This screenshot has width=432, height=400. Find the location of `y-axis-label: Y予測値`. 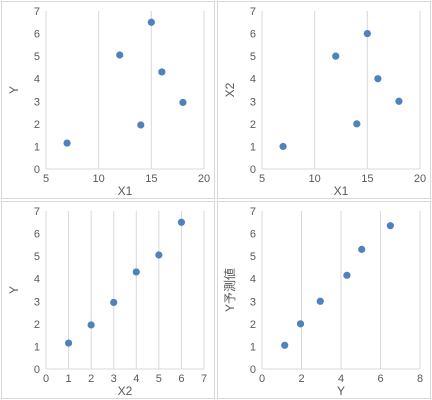

y-axis-label: Y予測値 is located at coordinates (229, 290).